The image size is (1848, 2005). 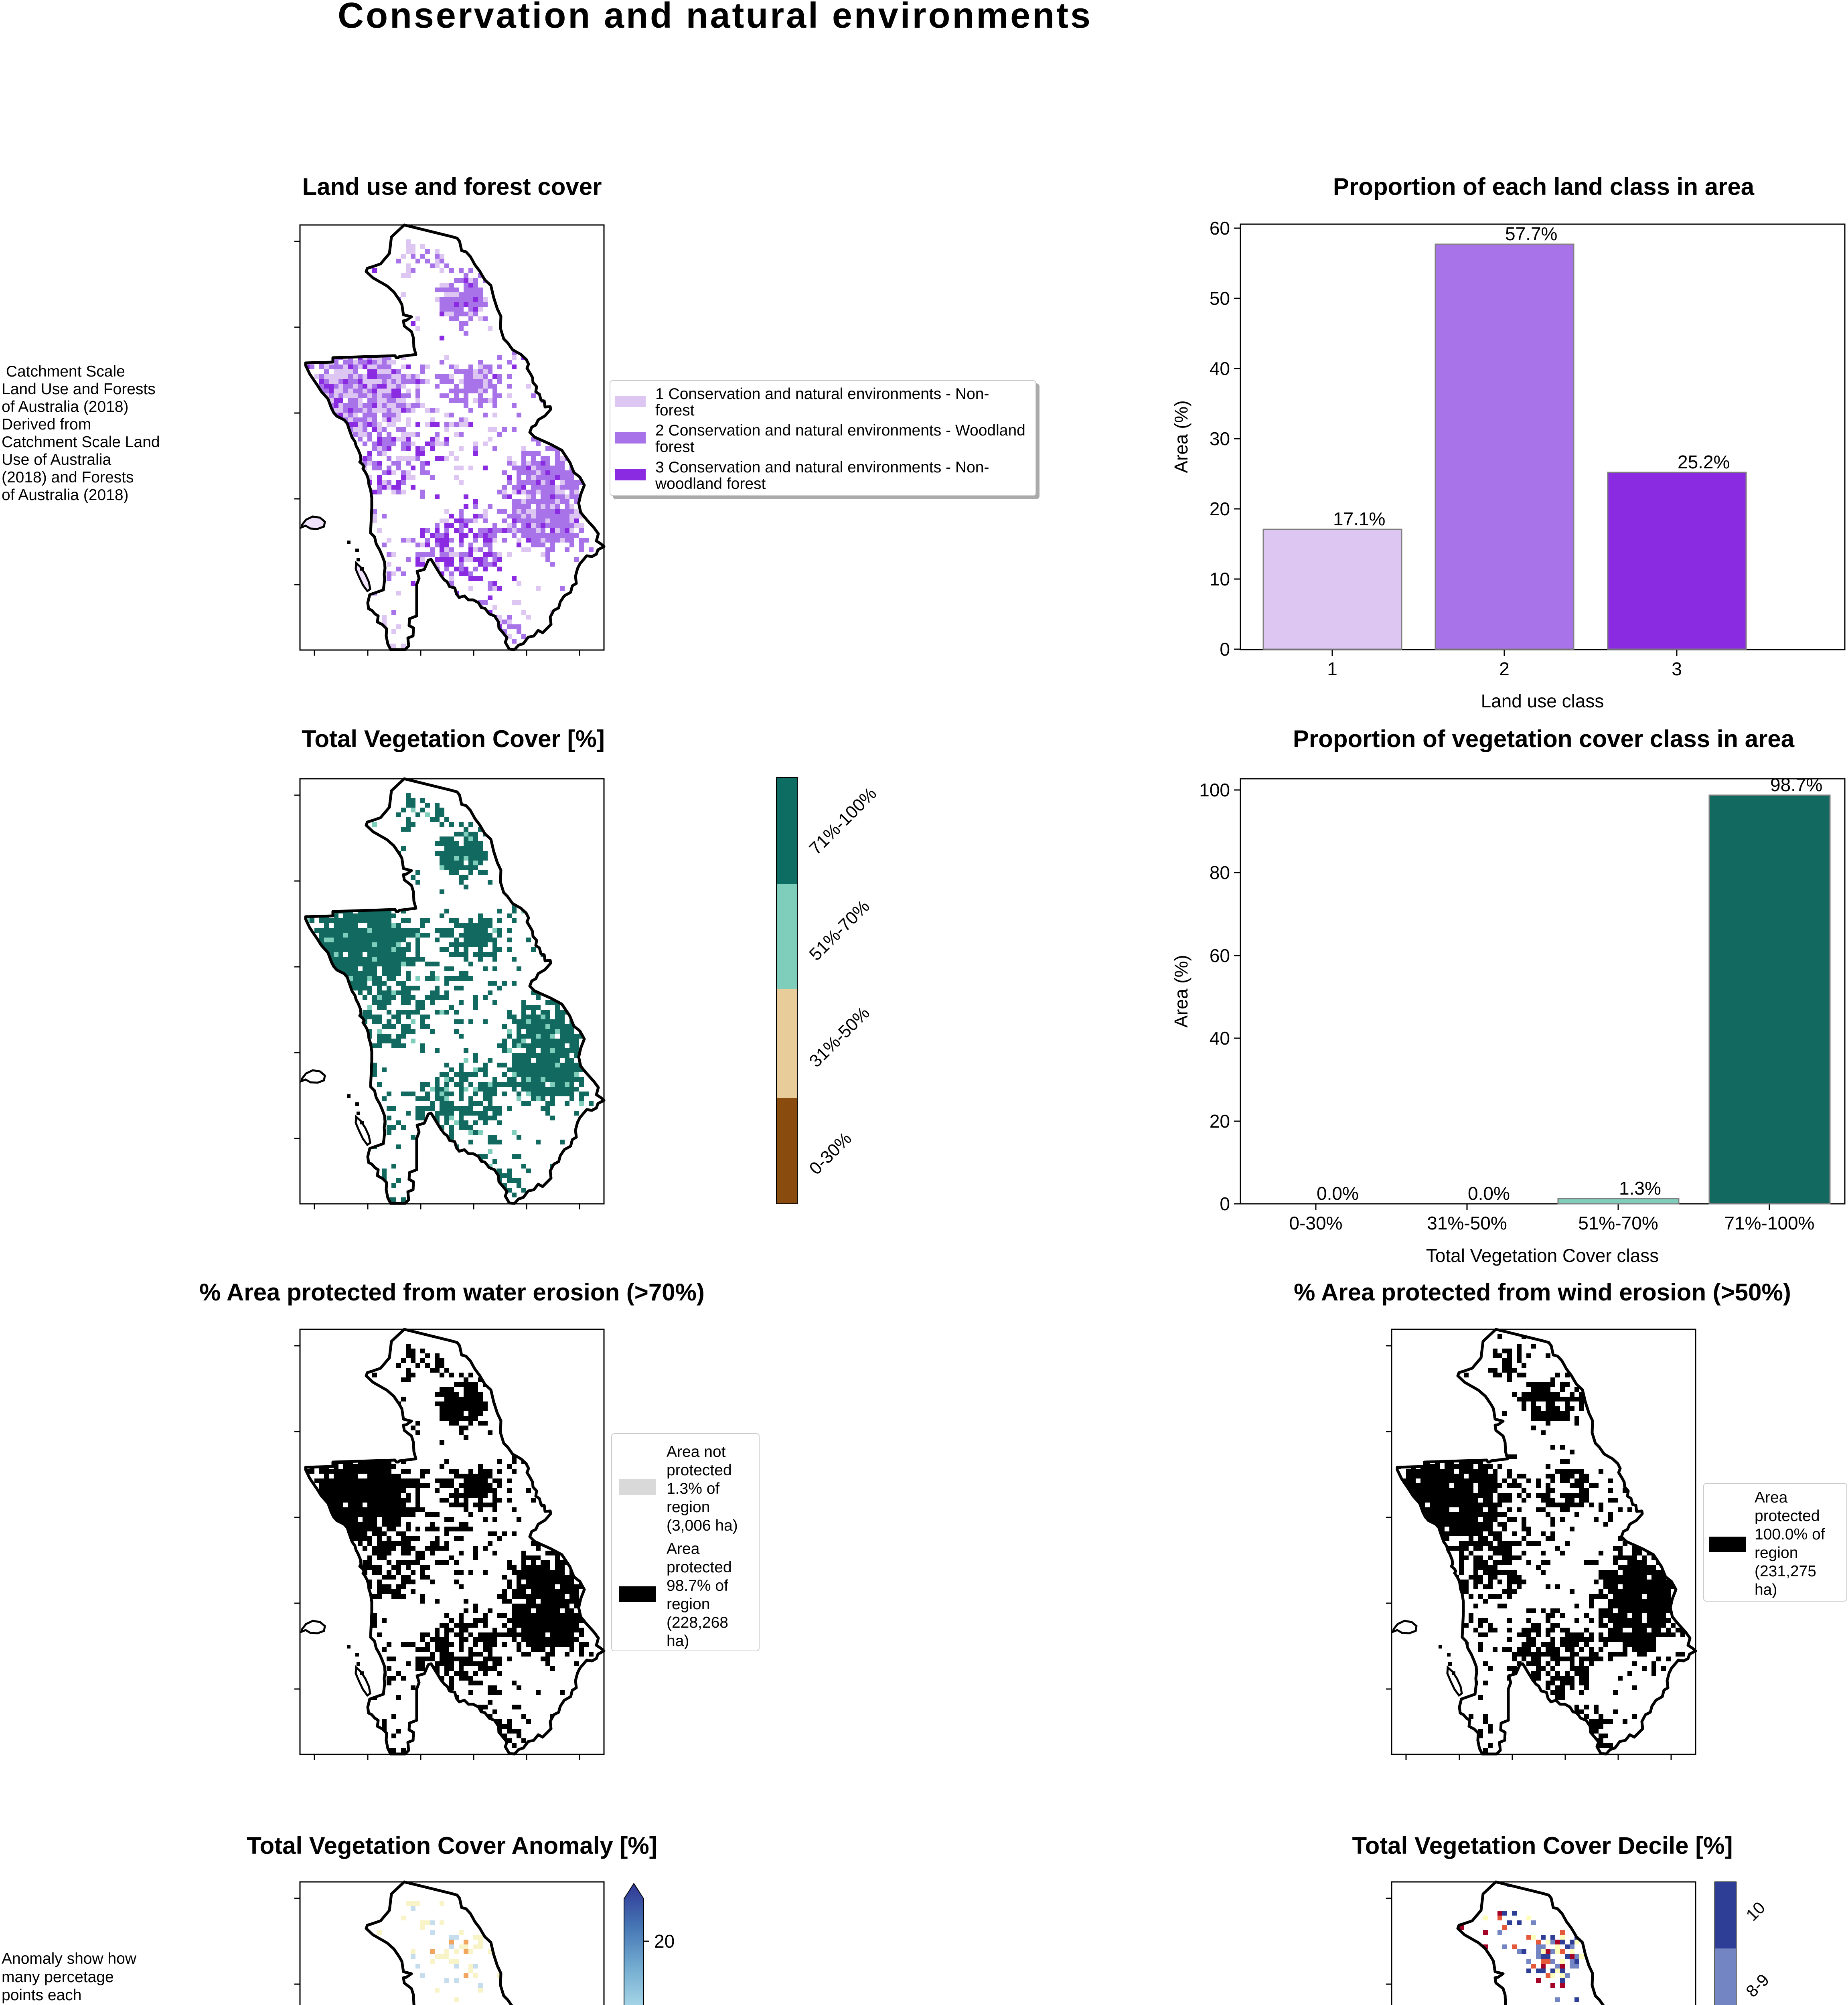 I want to click on svg-text: 57.7%, so click(x=1531, y=234).